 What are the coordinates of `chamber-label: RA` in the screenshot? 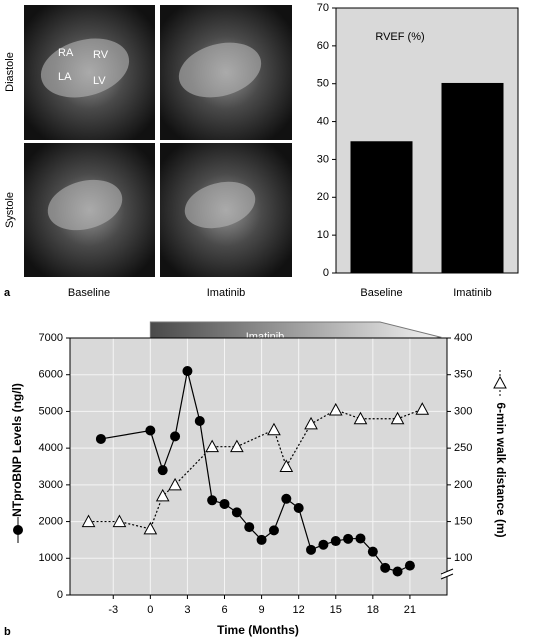 It's located at (66, 53).